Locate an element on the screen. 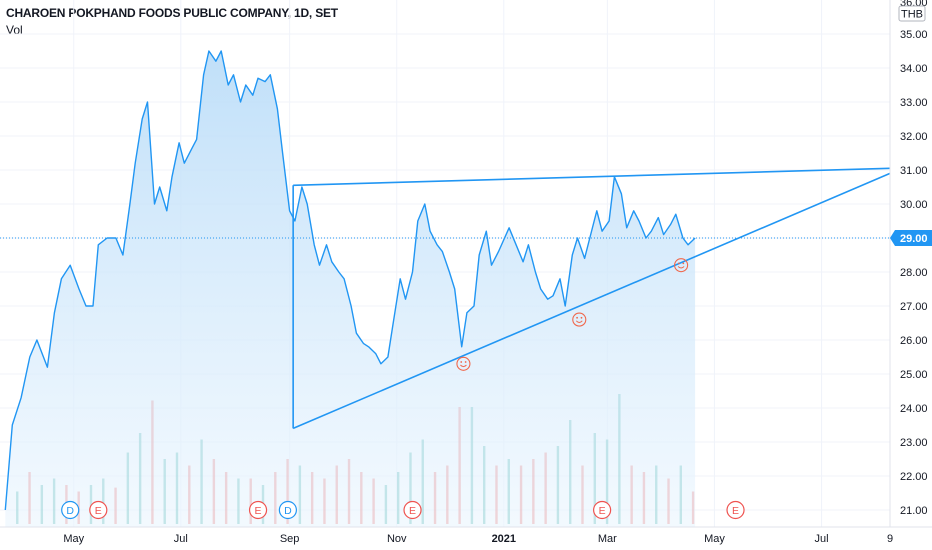 The height and width of the screenshot is (550, 932). last-price-label: 29.00 is located at coordinates (914, 239).